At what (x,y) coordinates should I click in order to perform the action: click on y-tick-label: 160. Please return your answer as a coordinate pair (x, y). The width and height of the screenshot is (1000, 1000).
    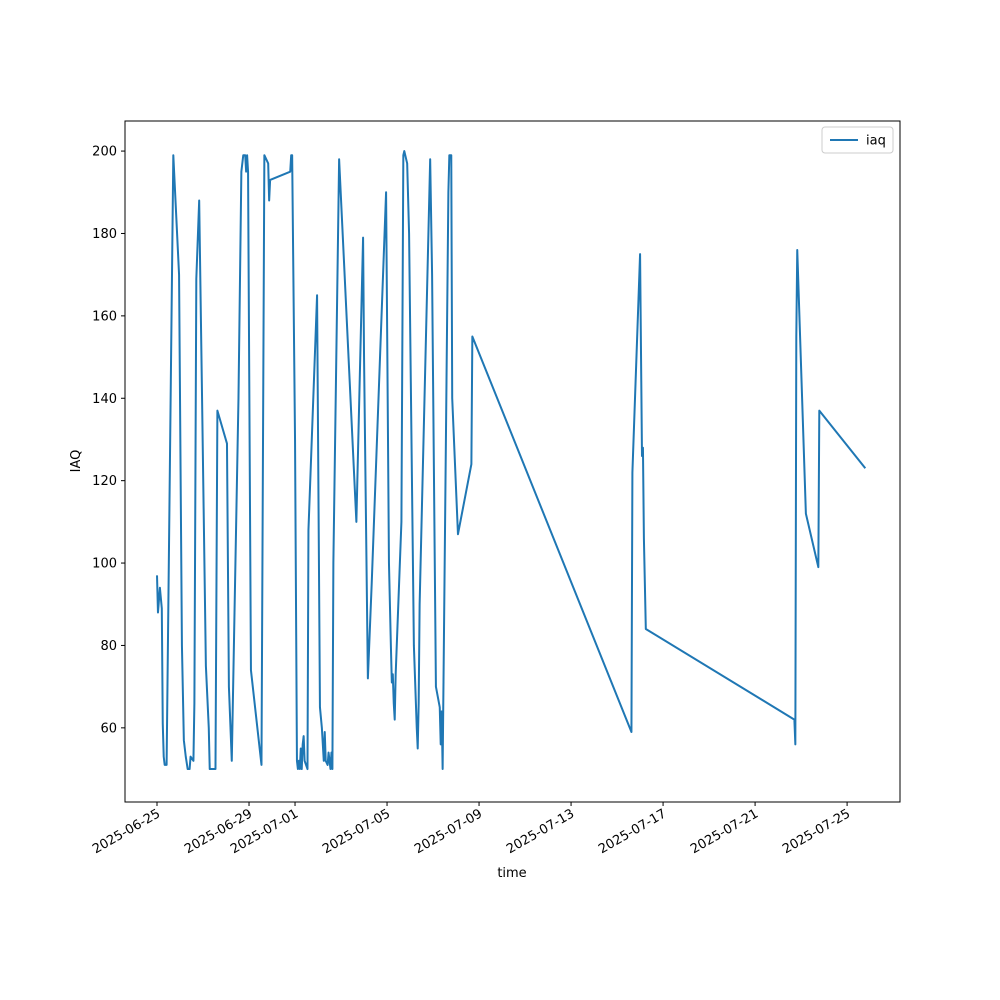
    Looking at the image, I should click on (104, 316).